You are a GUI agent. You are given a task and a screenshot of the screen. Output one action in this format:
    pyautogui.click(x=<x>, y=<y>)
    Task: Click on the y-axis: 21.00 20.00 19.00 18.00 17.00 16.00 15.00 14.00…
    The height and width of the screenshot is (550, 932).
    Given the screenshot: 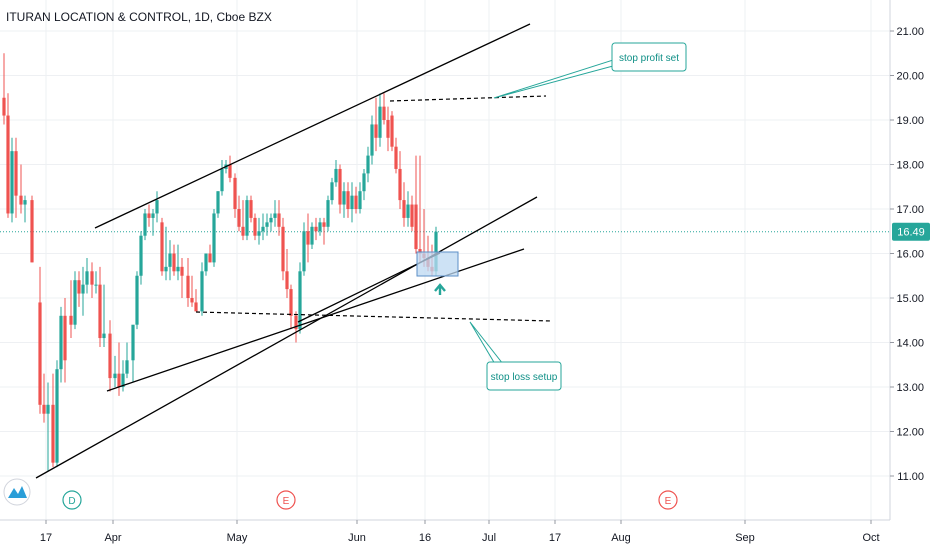 What is the action you would take?
    pyautogui.click(x=909, y=260)
    